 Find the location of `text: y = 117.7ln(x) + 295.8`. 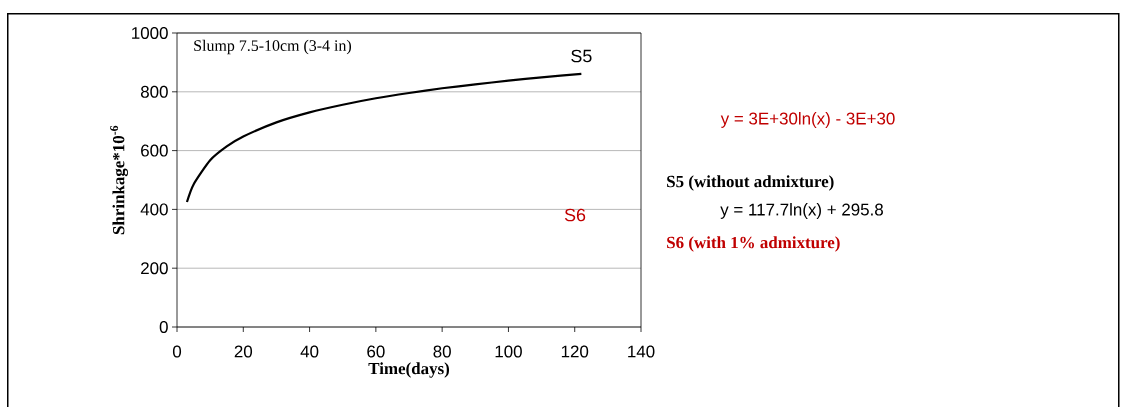

text: y = 117.7ln(x) + 295.8 is located at coordinates (801, 211).